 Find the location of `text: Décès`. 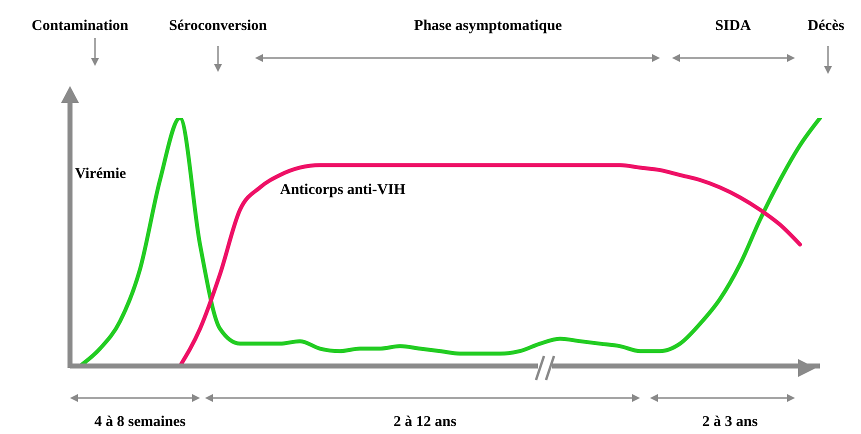

text: Décès is located at coordinates (826, 26).